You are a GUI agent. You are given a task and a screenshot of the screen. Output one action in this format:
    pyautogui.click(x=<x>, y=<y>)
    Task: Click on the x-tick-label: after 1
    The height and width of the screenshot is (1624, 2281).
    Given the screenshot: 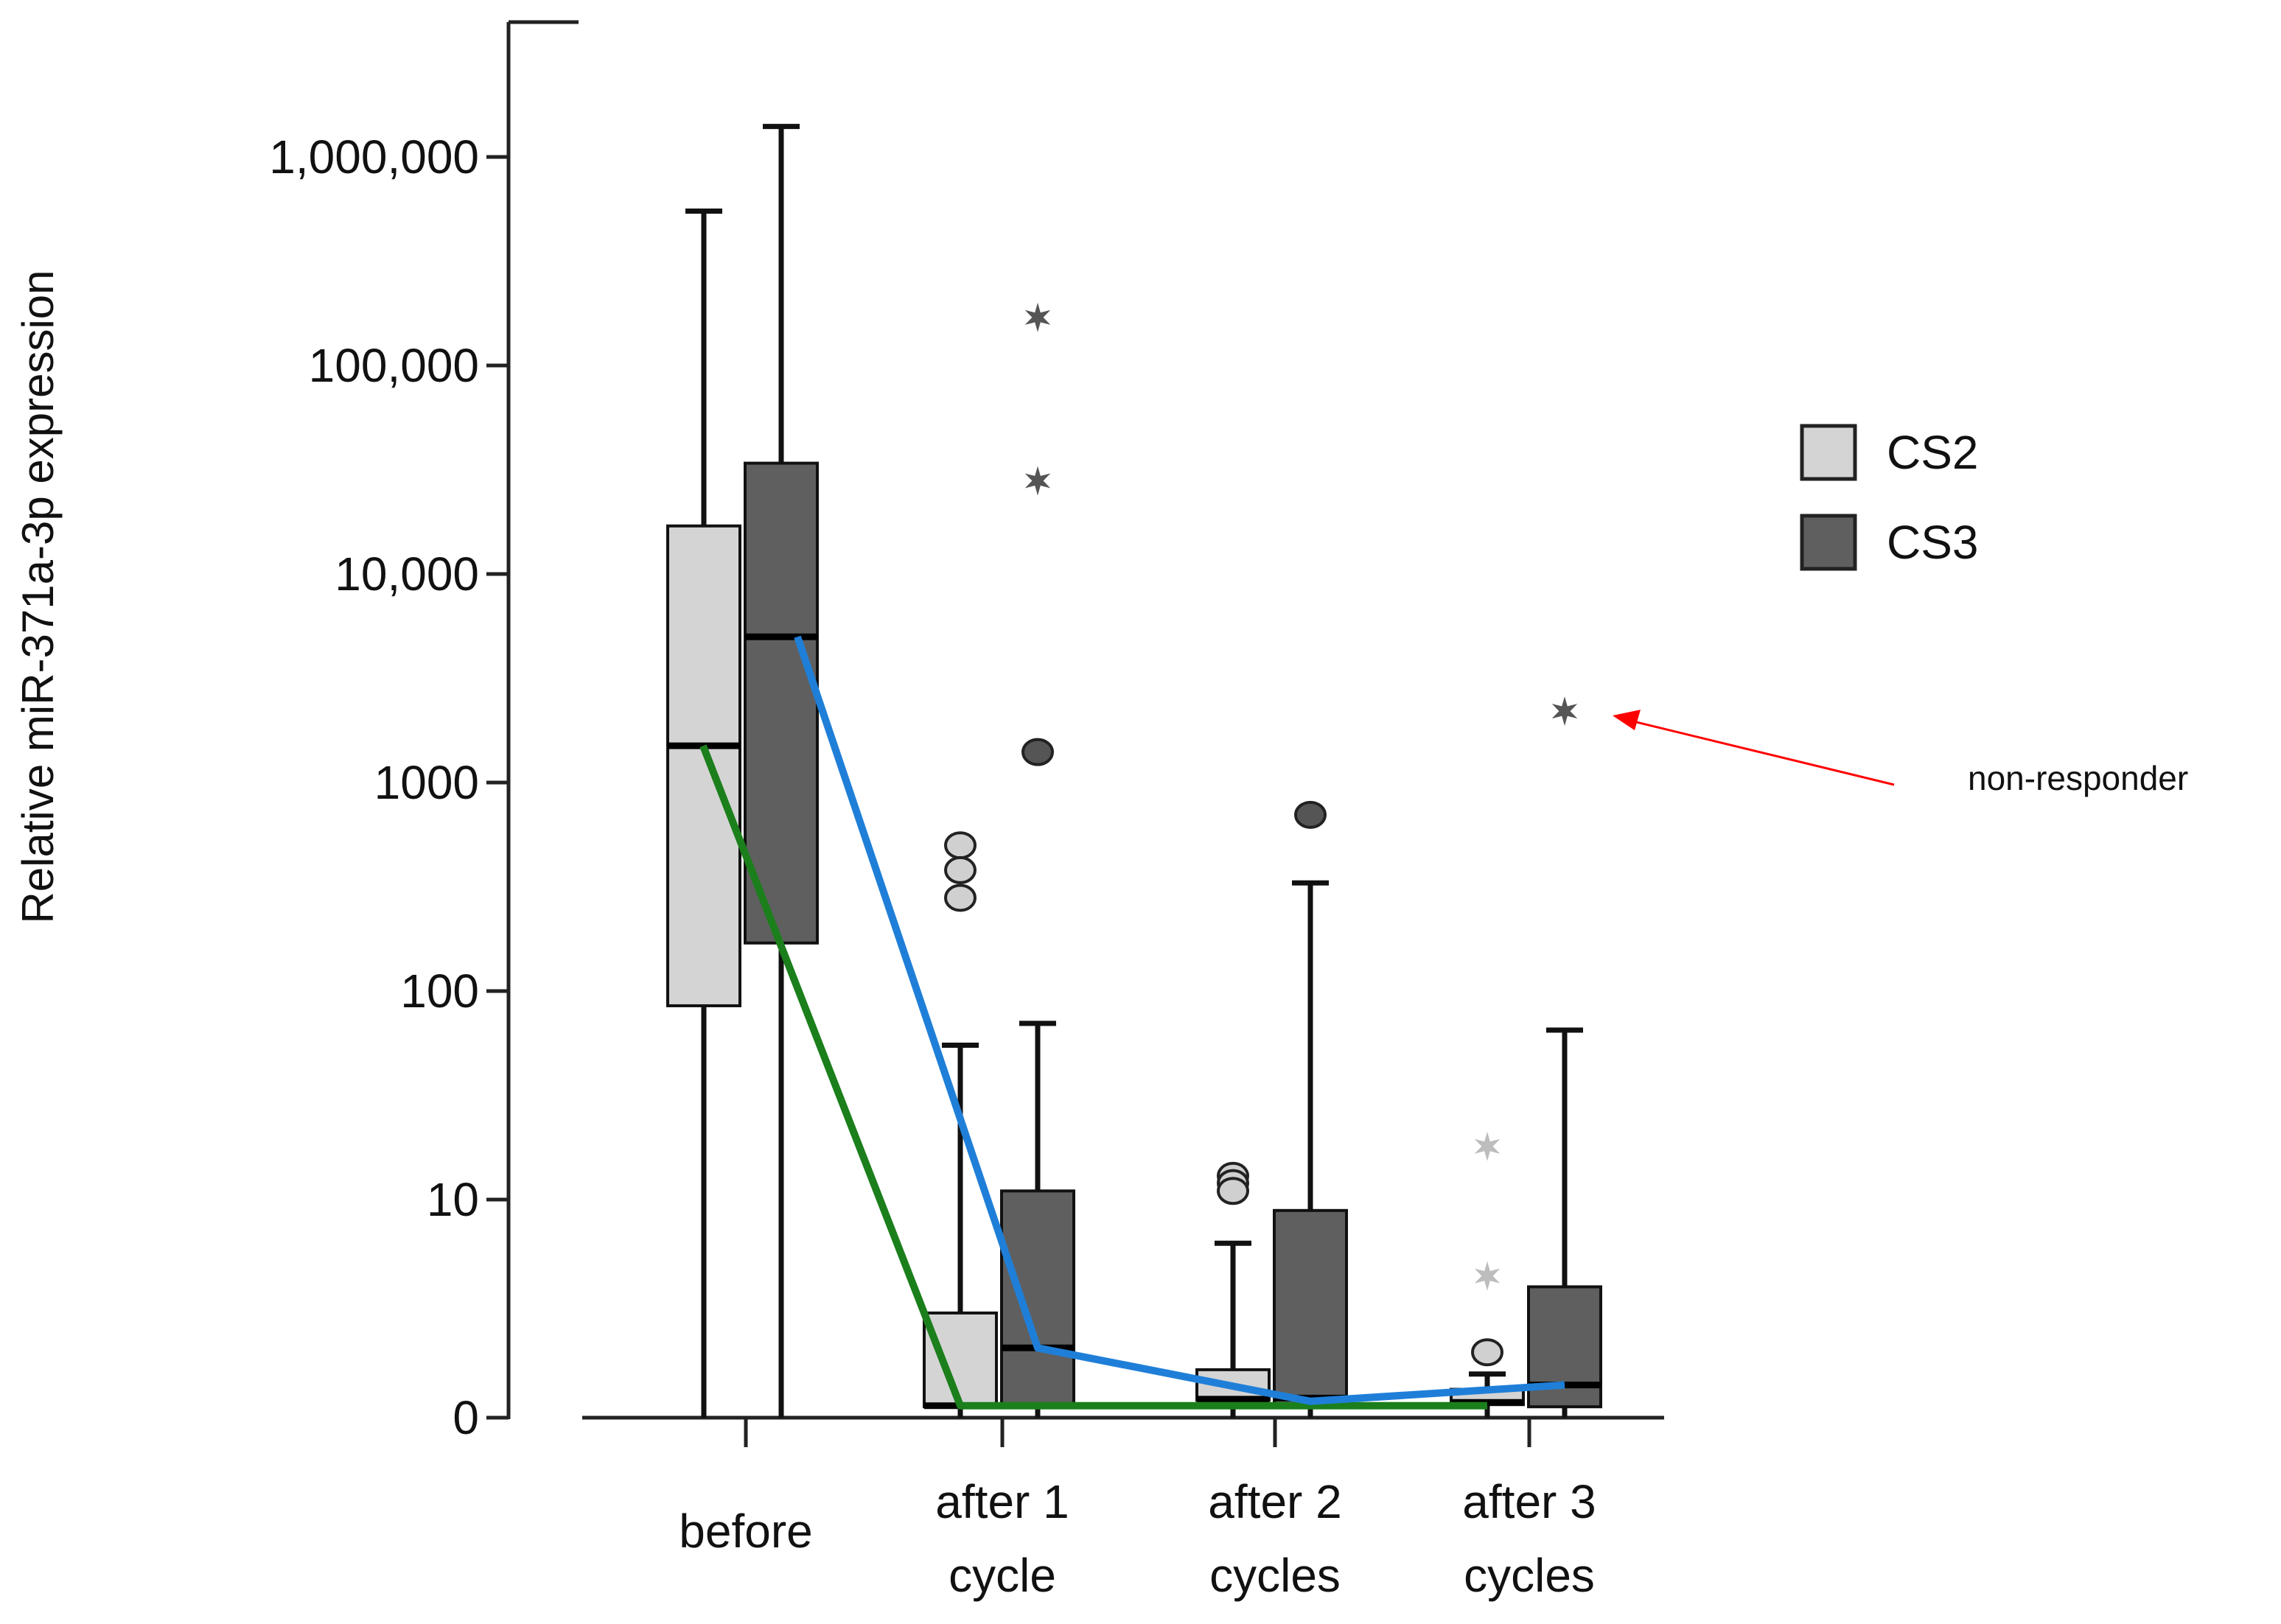 What is the action you would take?
    pyautogui.click(x=1002, y=1501)
    